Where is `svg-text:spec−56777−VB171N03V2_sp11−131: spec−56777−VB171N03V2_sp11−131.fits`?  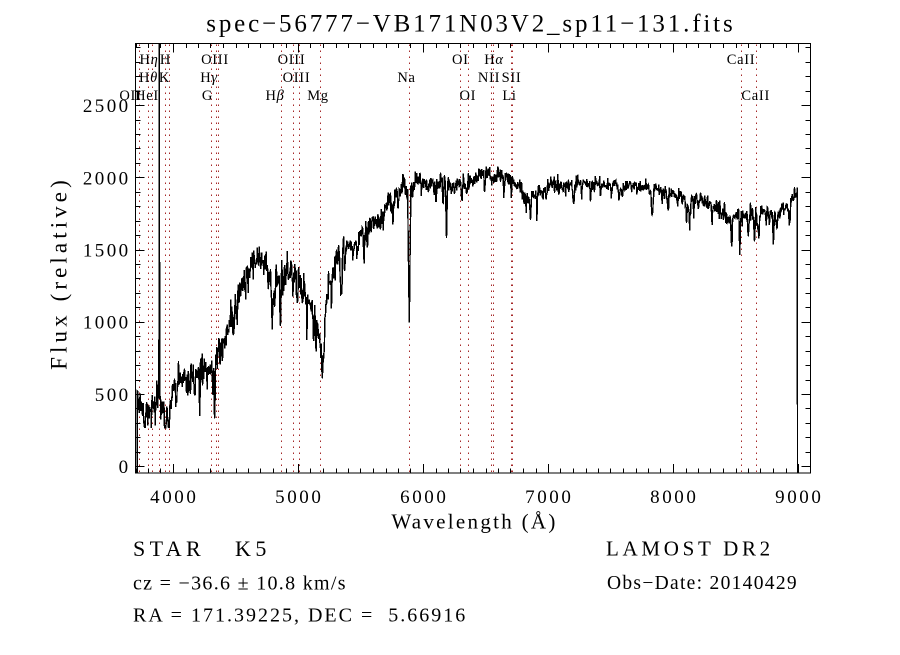
svg-text:spec−56777−VB171N03V2_sp11−131: spec−56777−VB171N03V2_sp11−131.fits is located at coordinates (470, 23).